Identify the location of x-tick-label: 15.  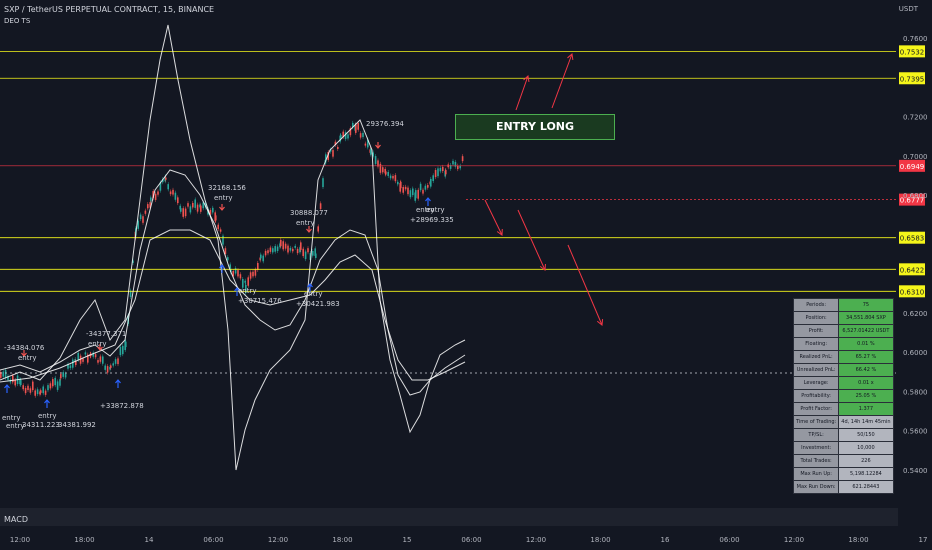
(407, 540).